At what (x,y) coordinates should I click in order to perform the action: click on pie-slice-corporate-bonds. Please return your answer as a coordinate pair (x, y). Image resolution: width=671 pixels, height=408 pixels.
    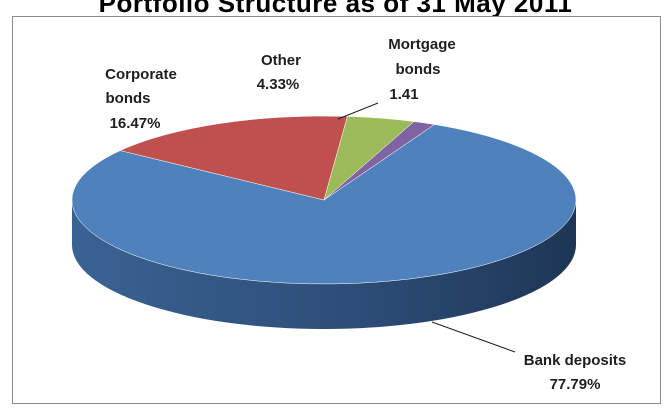
    Looking at the image, I should click on (233, 158).